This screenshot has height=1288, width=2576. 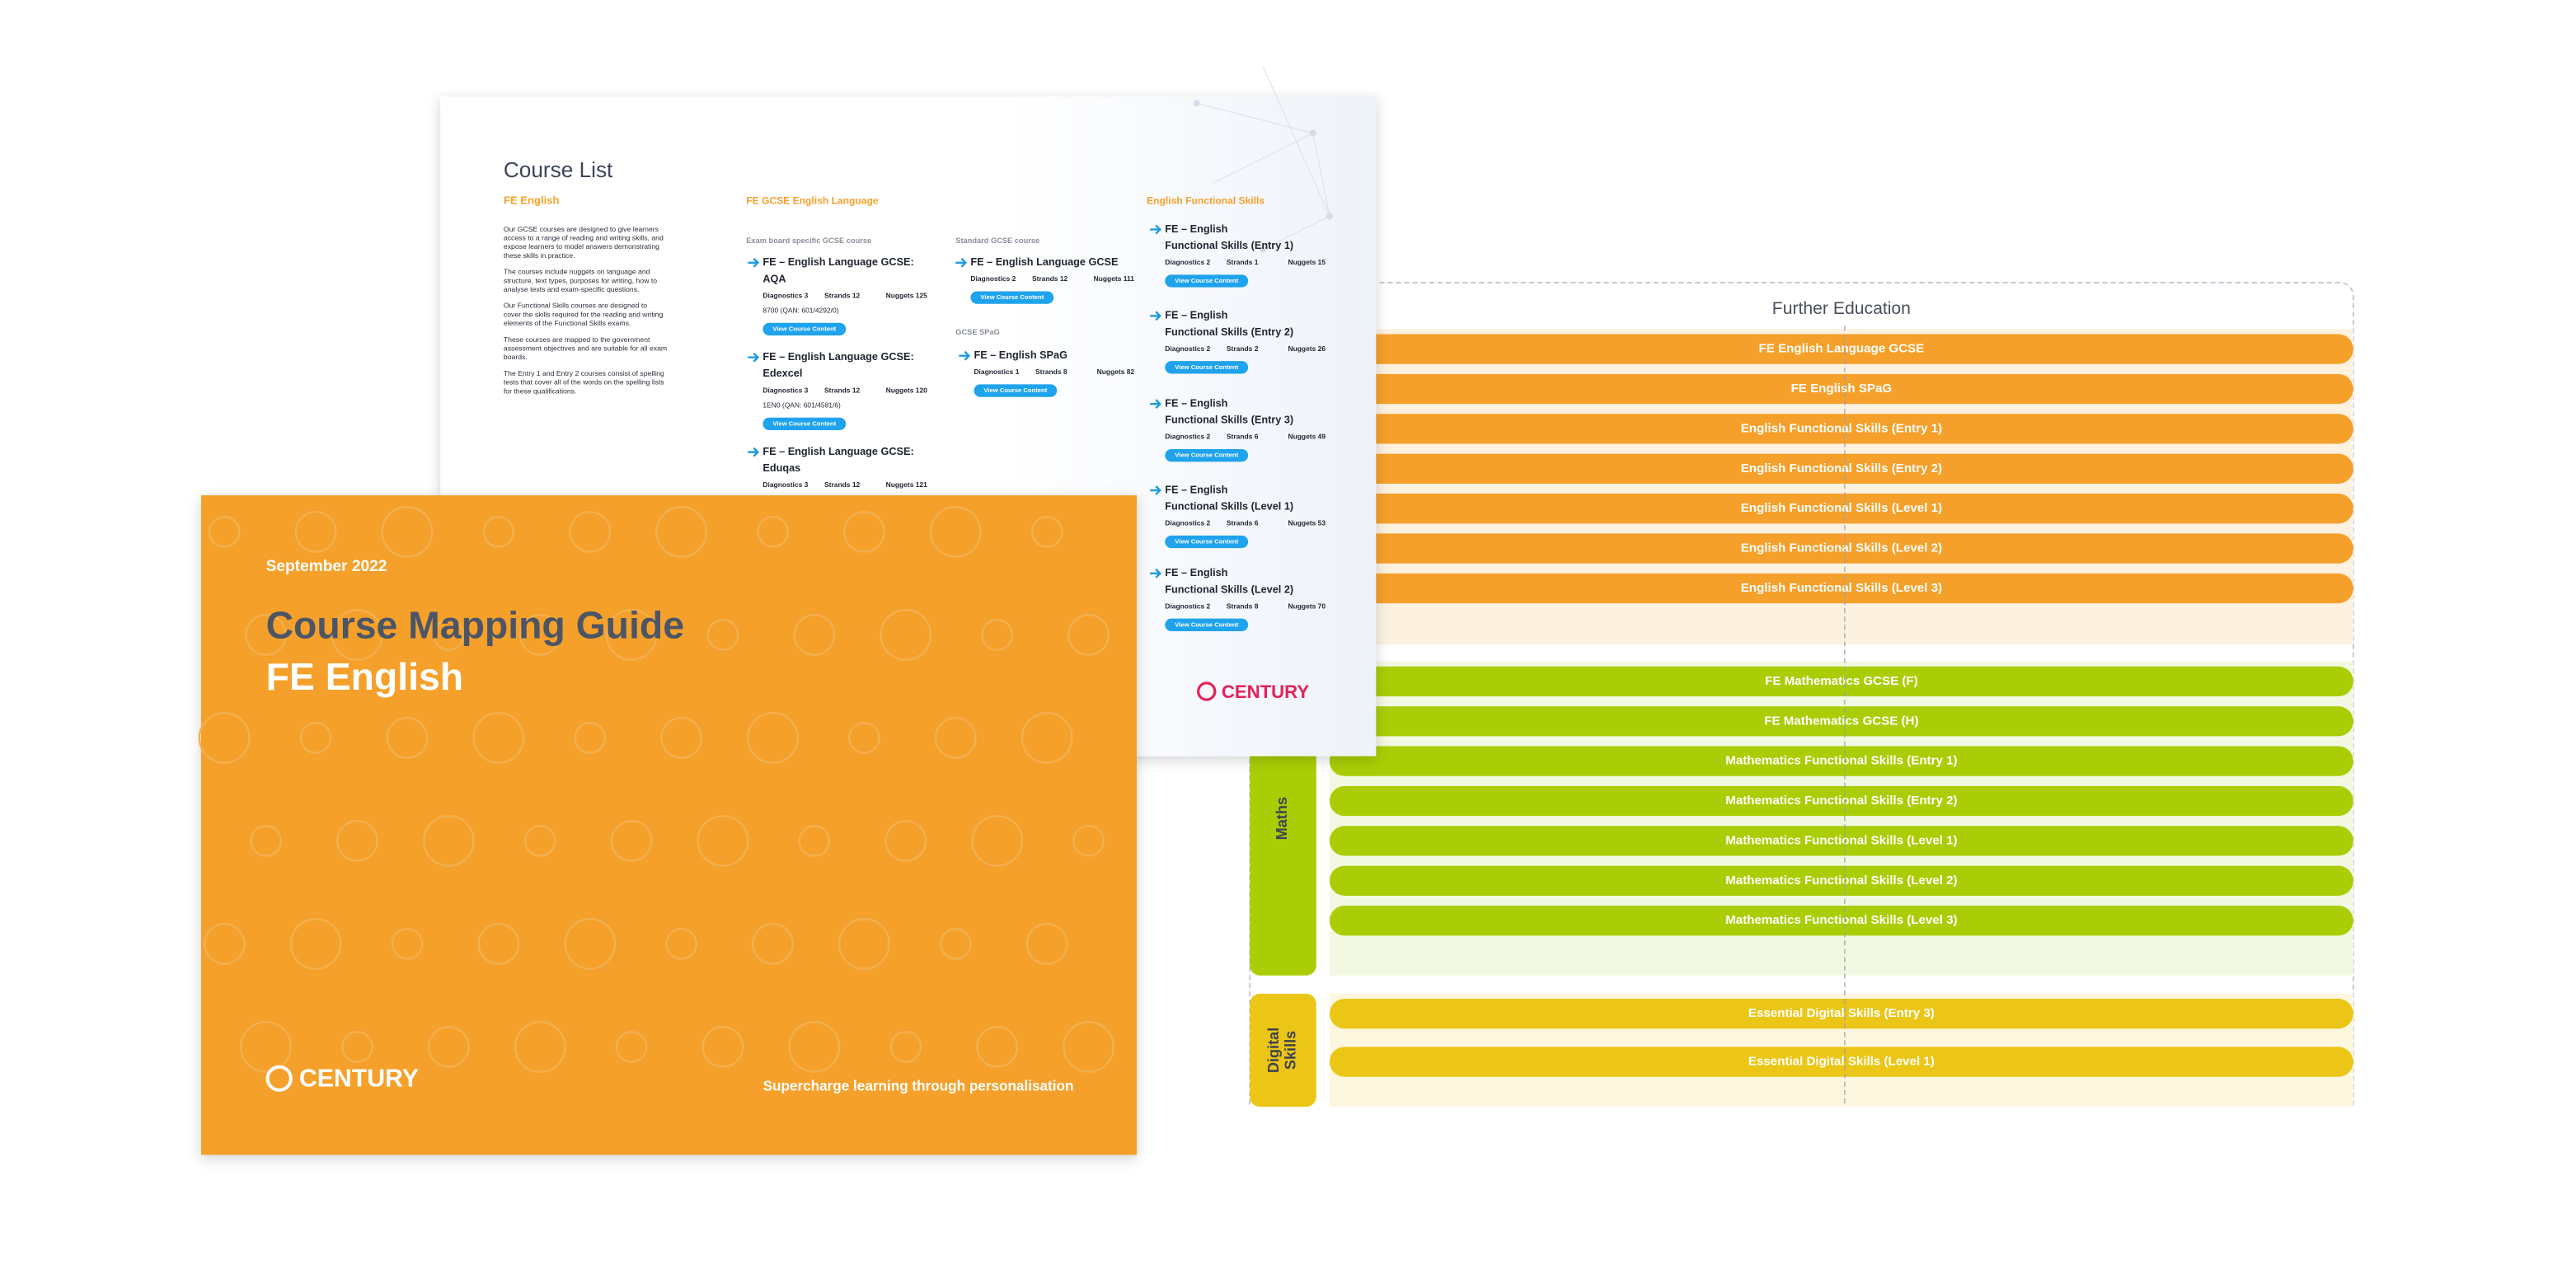 What do you see at coordinates (1206, 200) in the screenshot?
I see `column-heading: English Functional Skills` at bounding box center [1206, 200].